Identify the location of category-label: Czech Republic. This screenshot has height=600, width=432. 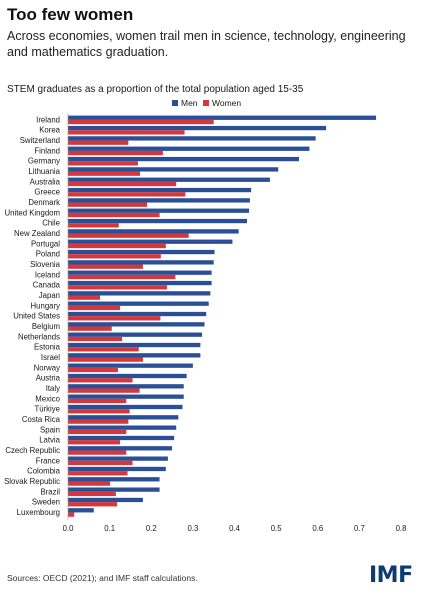
(32, 450).